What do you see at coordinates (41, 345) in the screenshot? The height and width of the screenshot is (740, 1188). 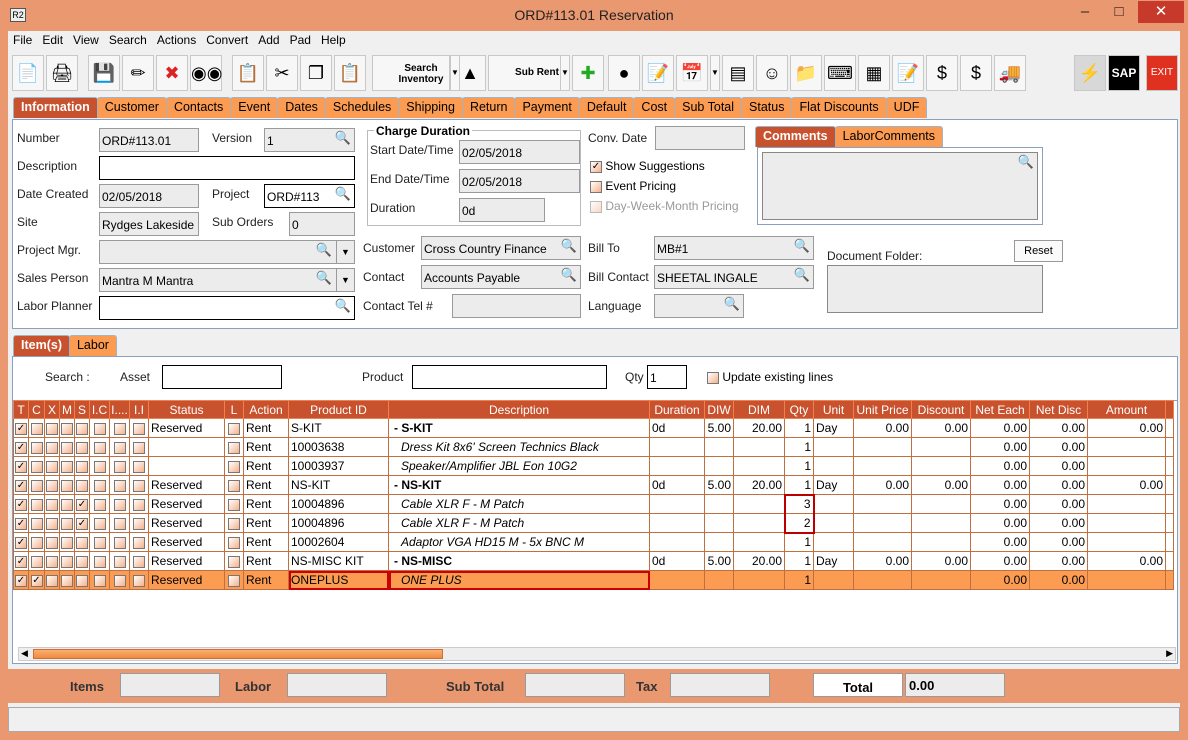 I see `tab-items: Item(s)` at bounding box center [41, 345].